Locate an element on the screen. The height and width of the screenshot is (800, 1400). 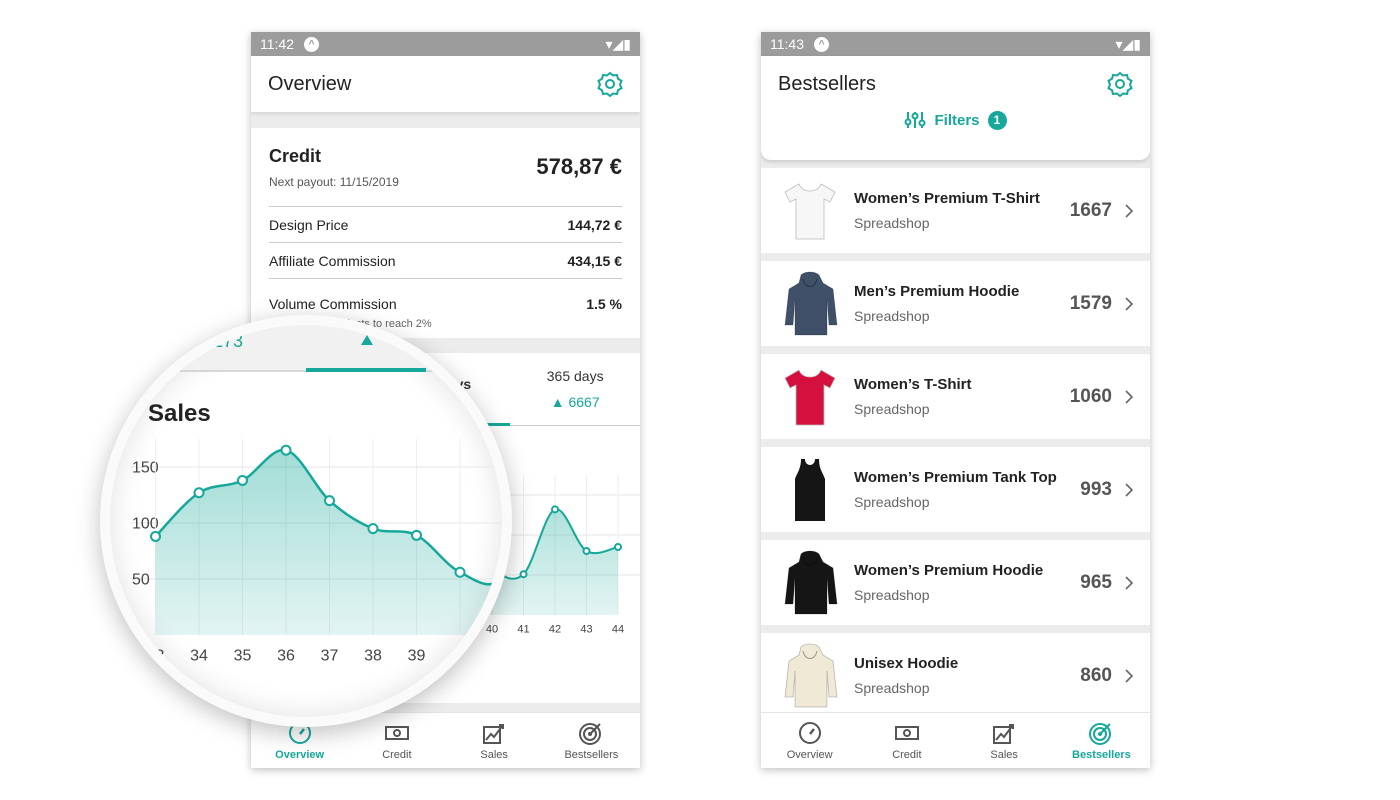
app-header: Bestsellers Filters 1 is located at coordinates (955, 108).